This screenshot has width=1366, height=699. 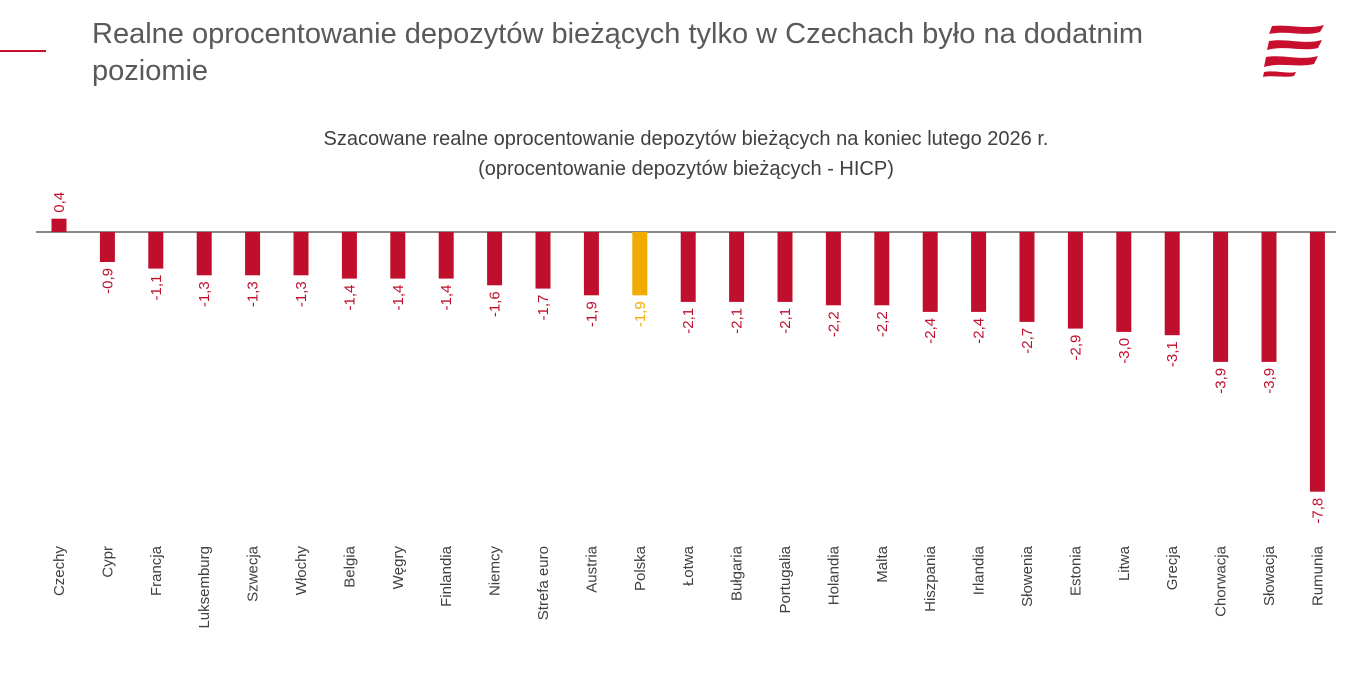 I want to click on value-label: -7,8, so click(x=1317, y=511).